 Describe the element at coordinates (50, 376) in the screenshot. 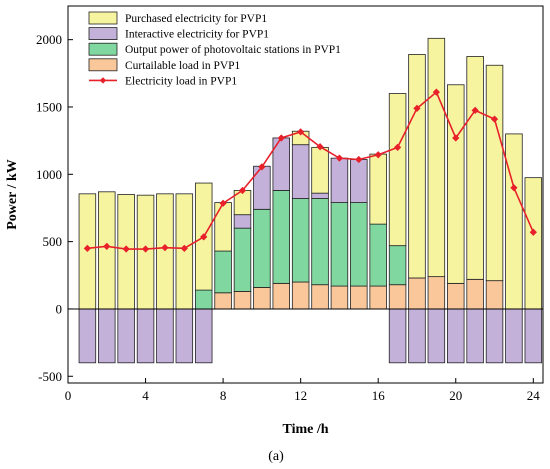

I see `y-tick-label: -500` at that location.